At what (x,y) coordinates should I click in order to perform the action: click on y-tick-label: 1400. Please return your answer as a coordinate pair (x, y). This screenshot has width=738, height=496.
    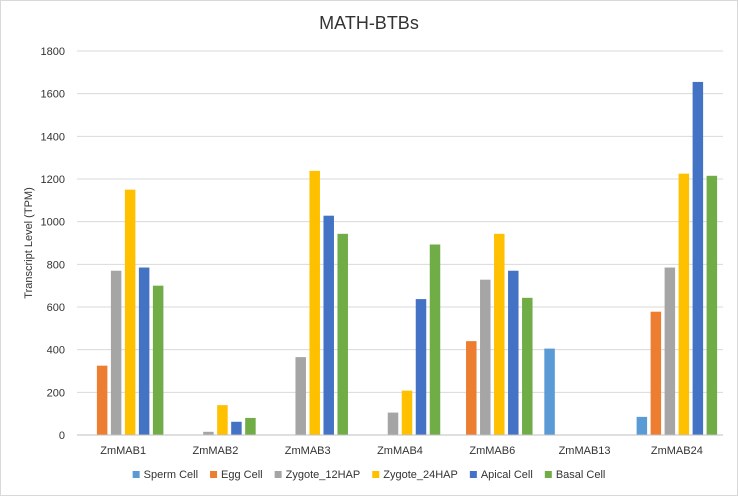
    Looking at the image, I should click on (53, 137).